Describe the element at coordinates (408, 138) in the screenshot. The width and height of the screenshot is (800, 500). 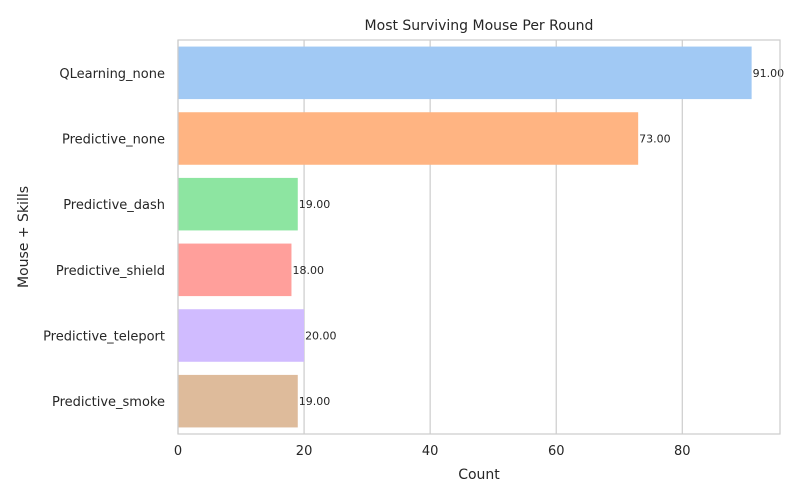
I see `bar-Predictive_none` at that location.